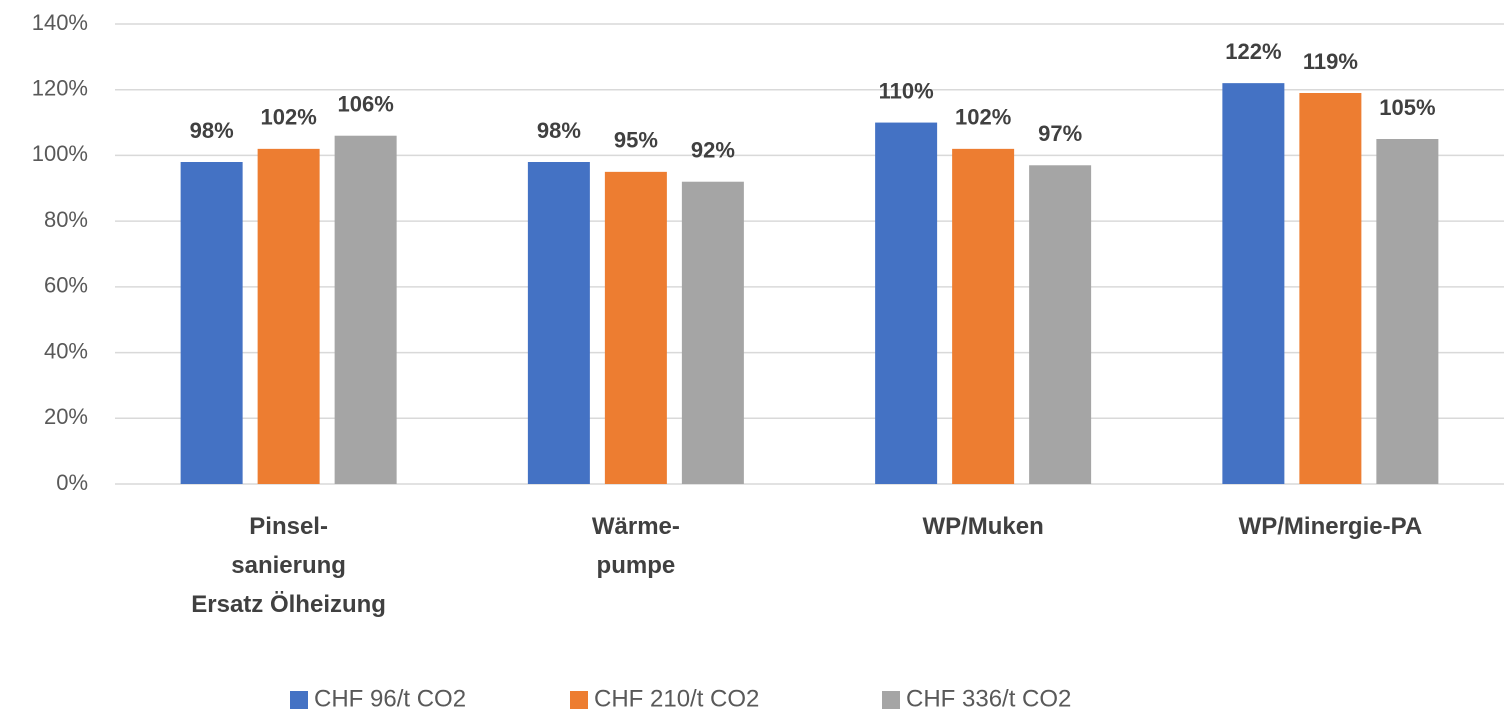 This screenshot has height=721, width=1504. What do you see at coordinates (713, 150) in the screenshot?
I see `data-label: 92%` at bounding box center [713, 150].